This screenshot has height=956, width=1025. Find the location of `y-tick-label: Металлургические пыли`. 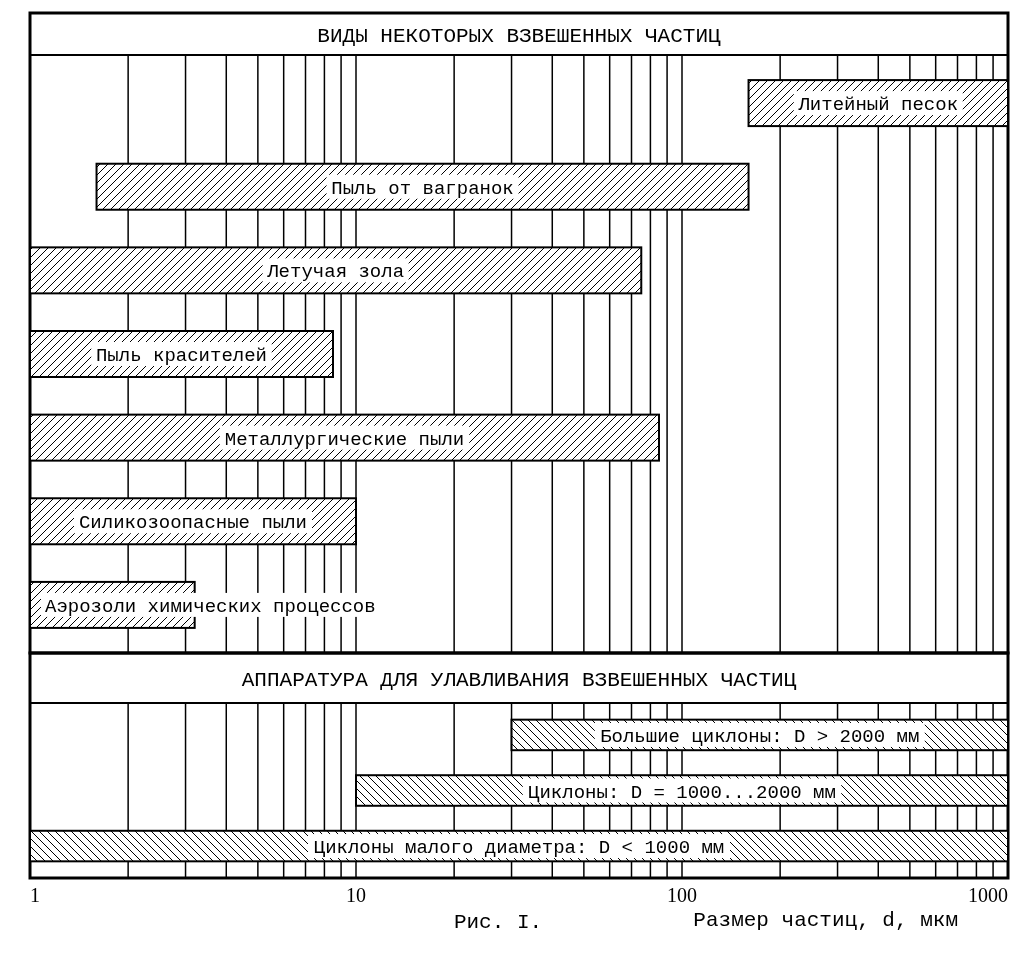

y-tick-label: Металлургические пыли is located at coordinates (344, 439).